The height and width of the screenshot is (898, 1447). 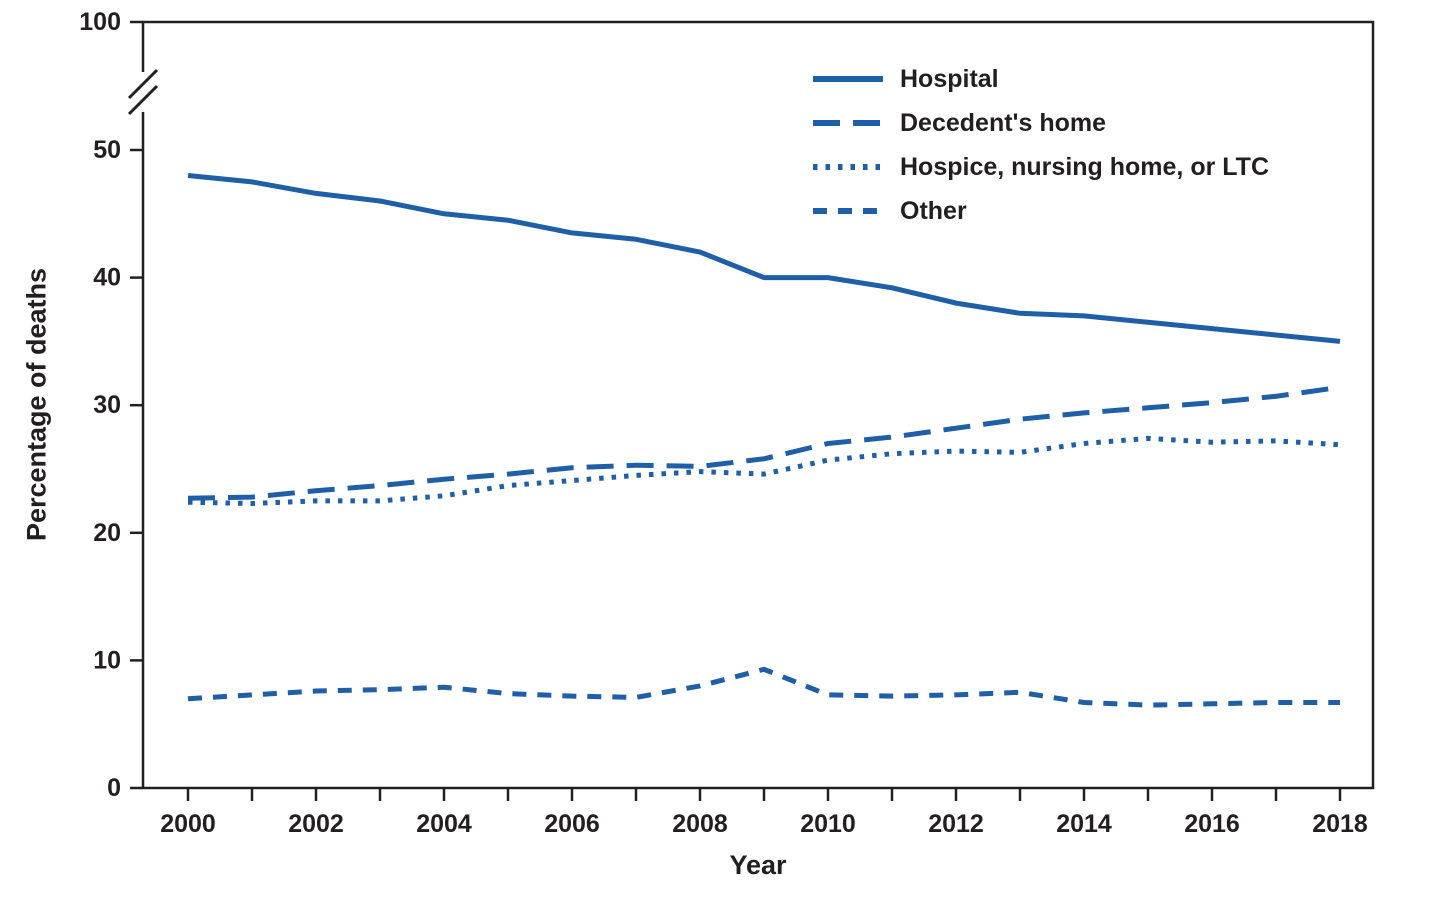 I want to click on legend-item-decedents-home: Decedent's home, so click(x=1040, y=123).